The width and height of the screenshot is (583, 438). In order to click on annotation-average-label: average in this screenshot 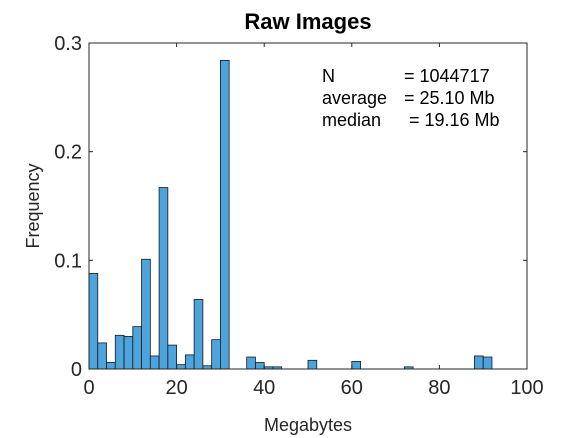, I will do `click(354, 98)`.